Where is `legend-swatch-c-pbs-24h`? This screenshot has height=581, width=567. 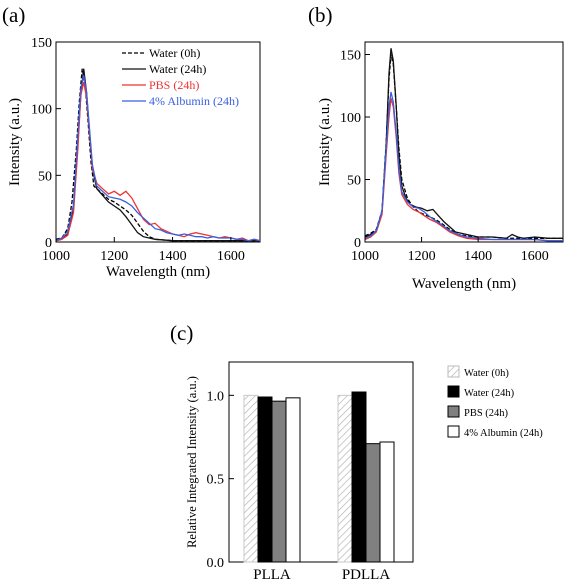
legend-swatch-c-pbs-24h is located at coordinates (453, 411).